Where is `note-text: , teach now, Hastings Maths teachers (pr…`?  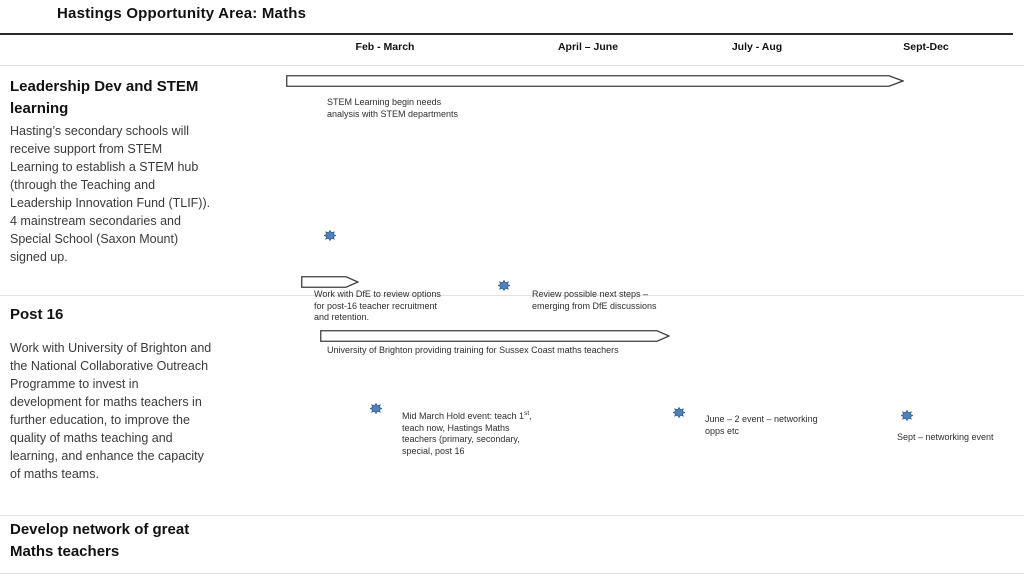 note-text: , teach now, Hastings Maths teachers (pr… is located at coordinates (467, 433).